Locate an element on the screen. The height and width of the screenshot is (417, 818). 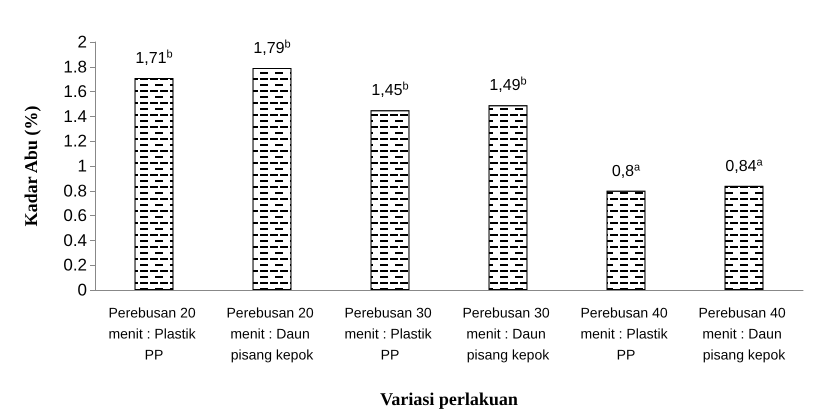
y-axis-title: Kadar Abu (%) is located at coordinates (31, 166).